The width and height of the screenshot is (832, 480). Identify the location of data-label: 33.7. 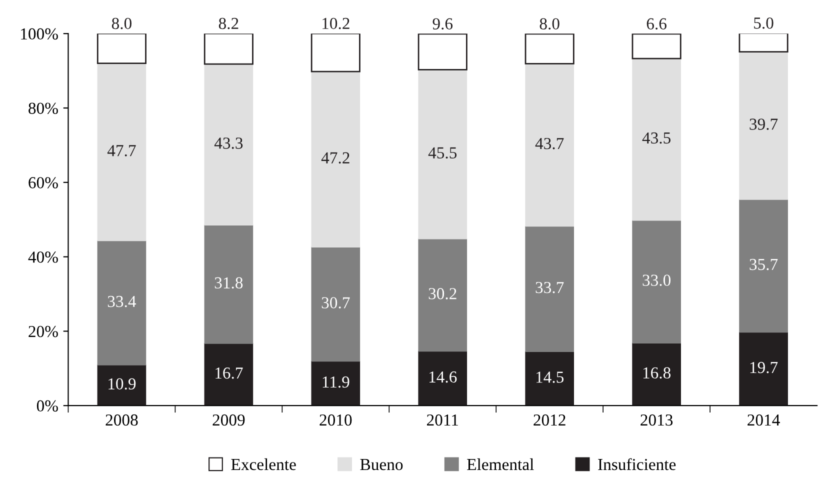
(550, 288).